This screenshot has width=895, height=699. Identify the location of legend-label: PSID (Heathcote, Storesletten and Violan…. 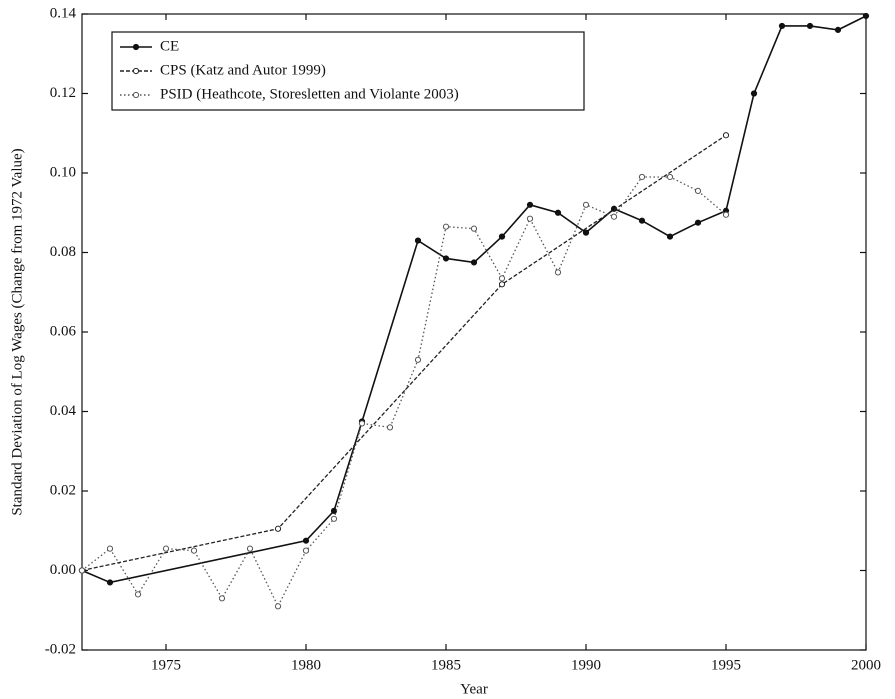
(309, 94).